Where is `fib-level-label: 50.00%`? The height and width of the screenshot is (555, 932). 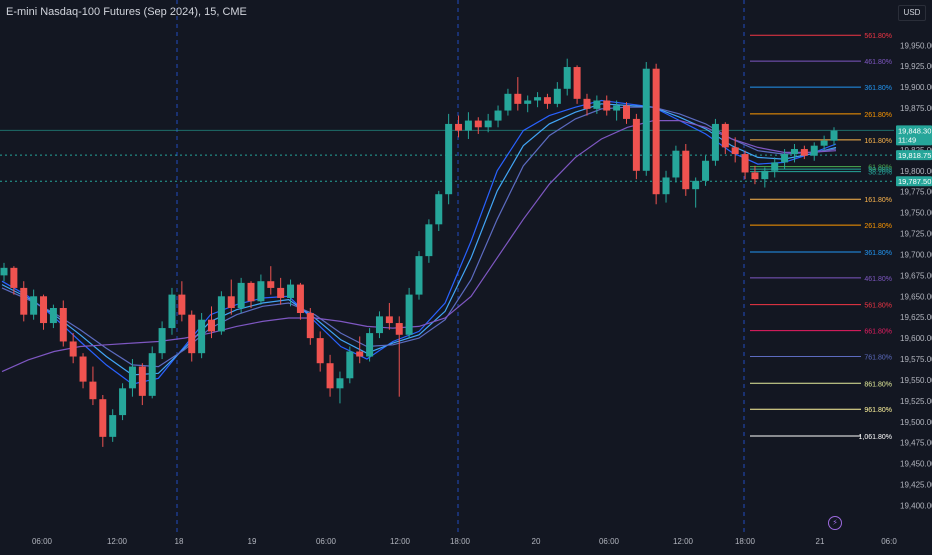
fib-level-label: 50.00% is located at coordinates (880, 170).